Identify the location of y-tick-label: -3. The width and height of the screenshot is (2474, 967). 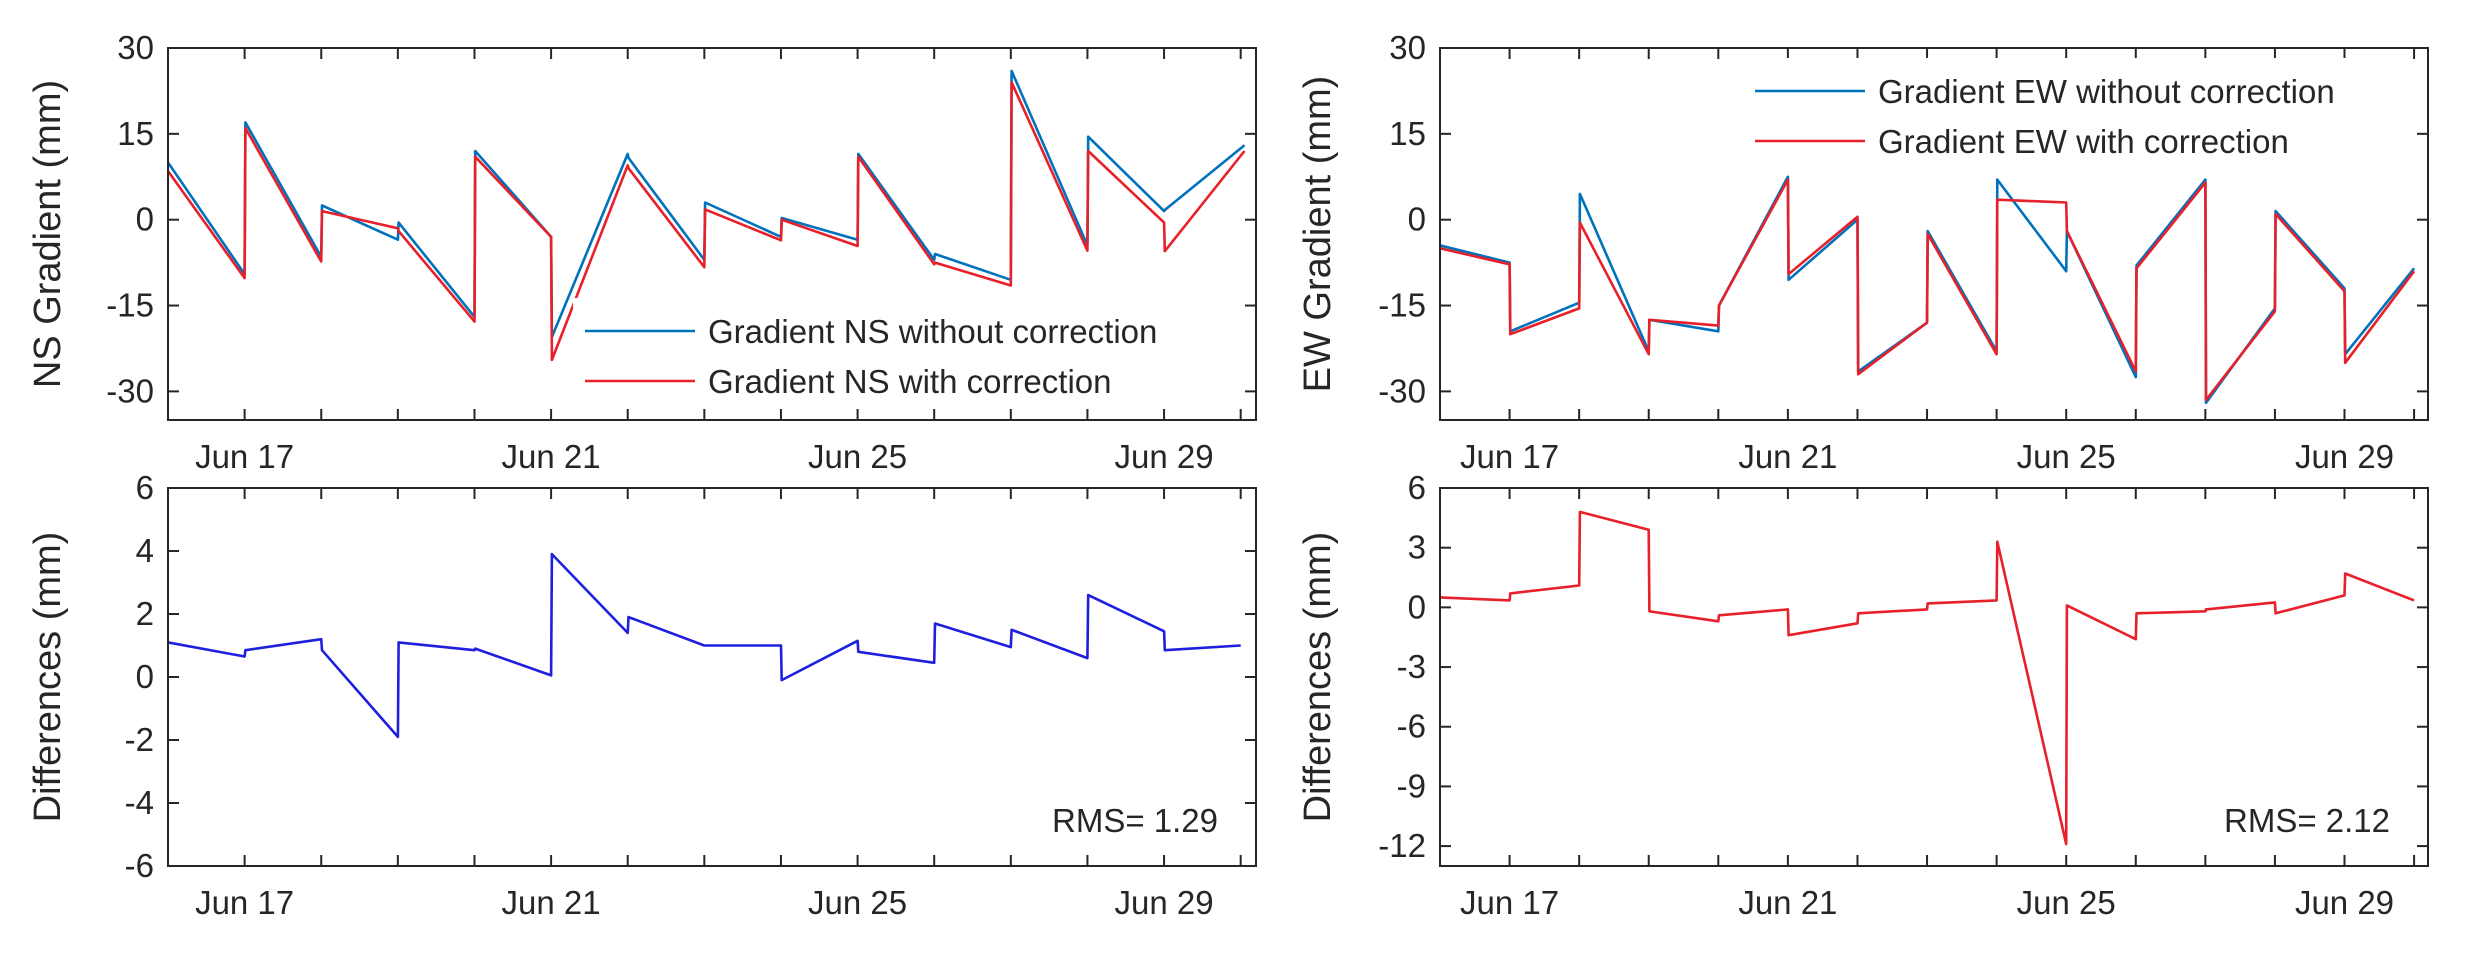
(1411, 666).